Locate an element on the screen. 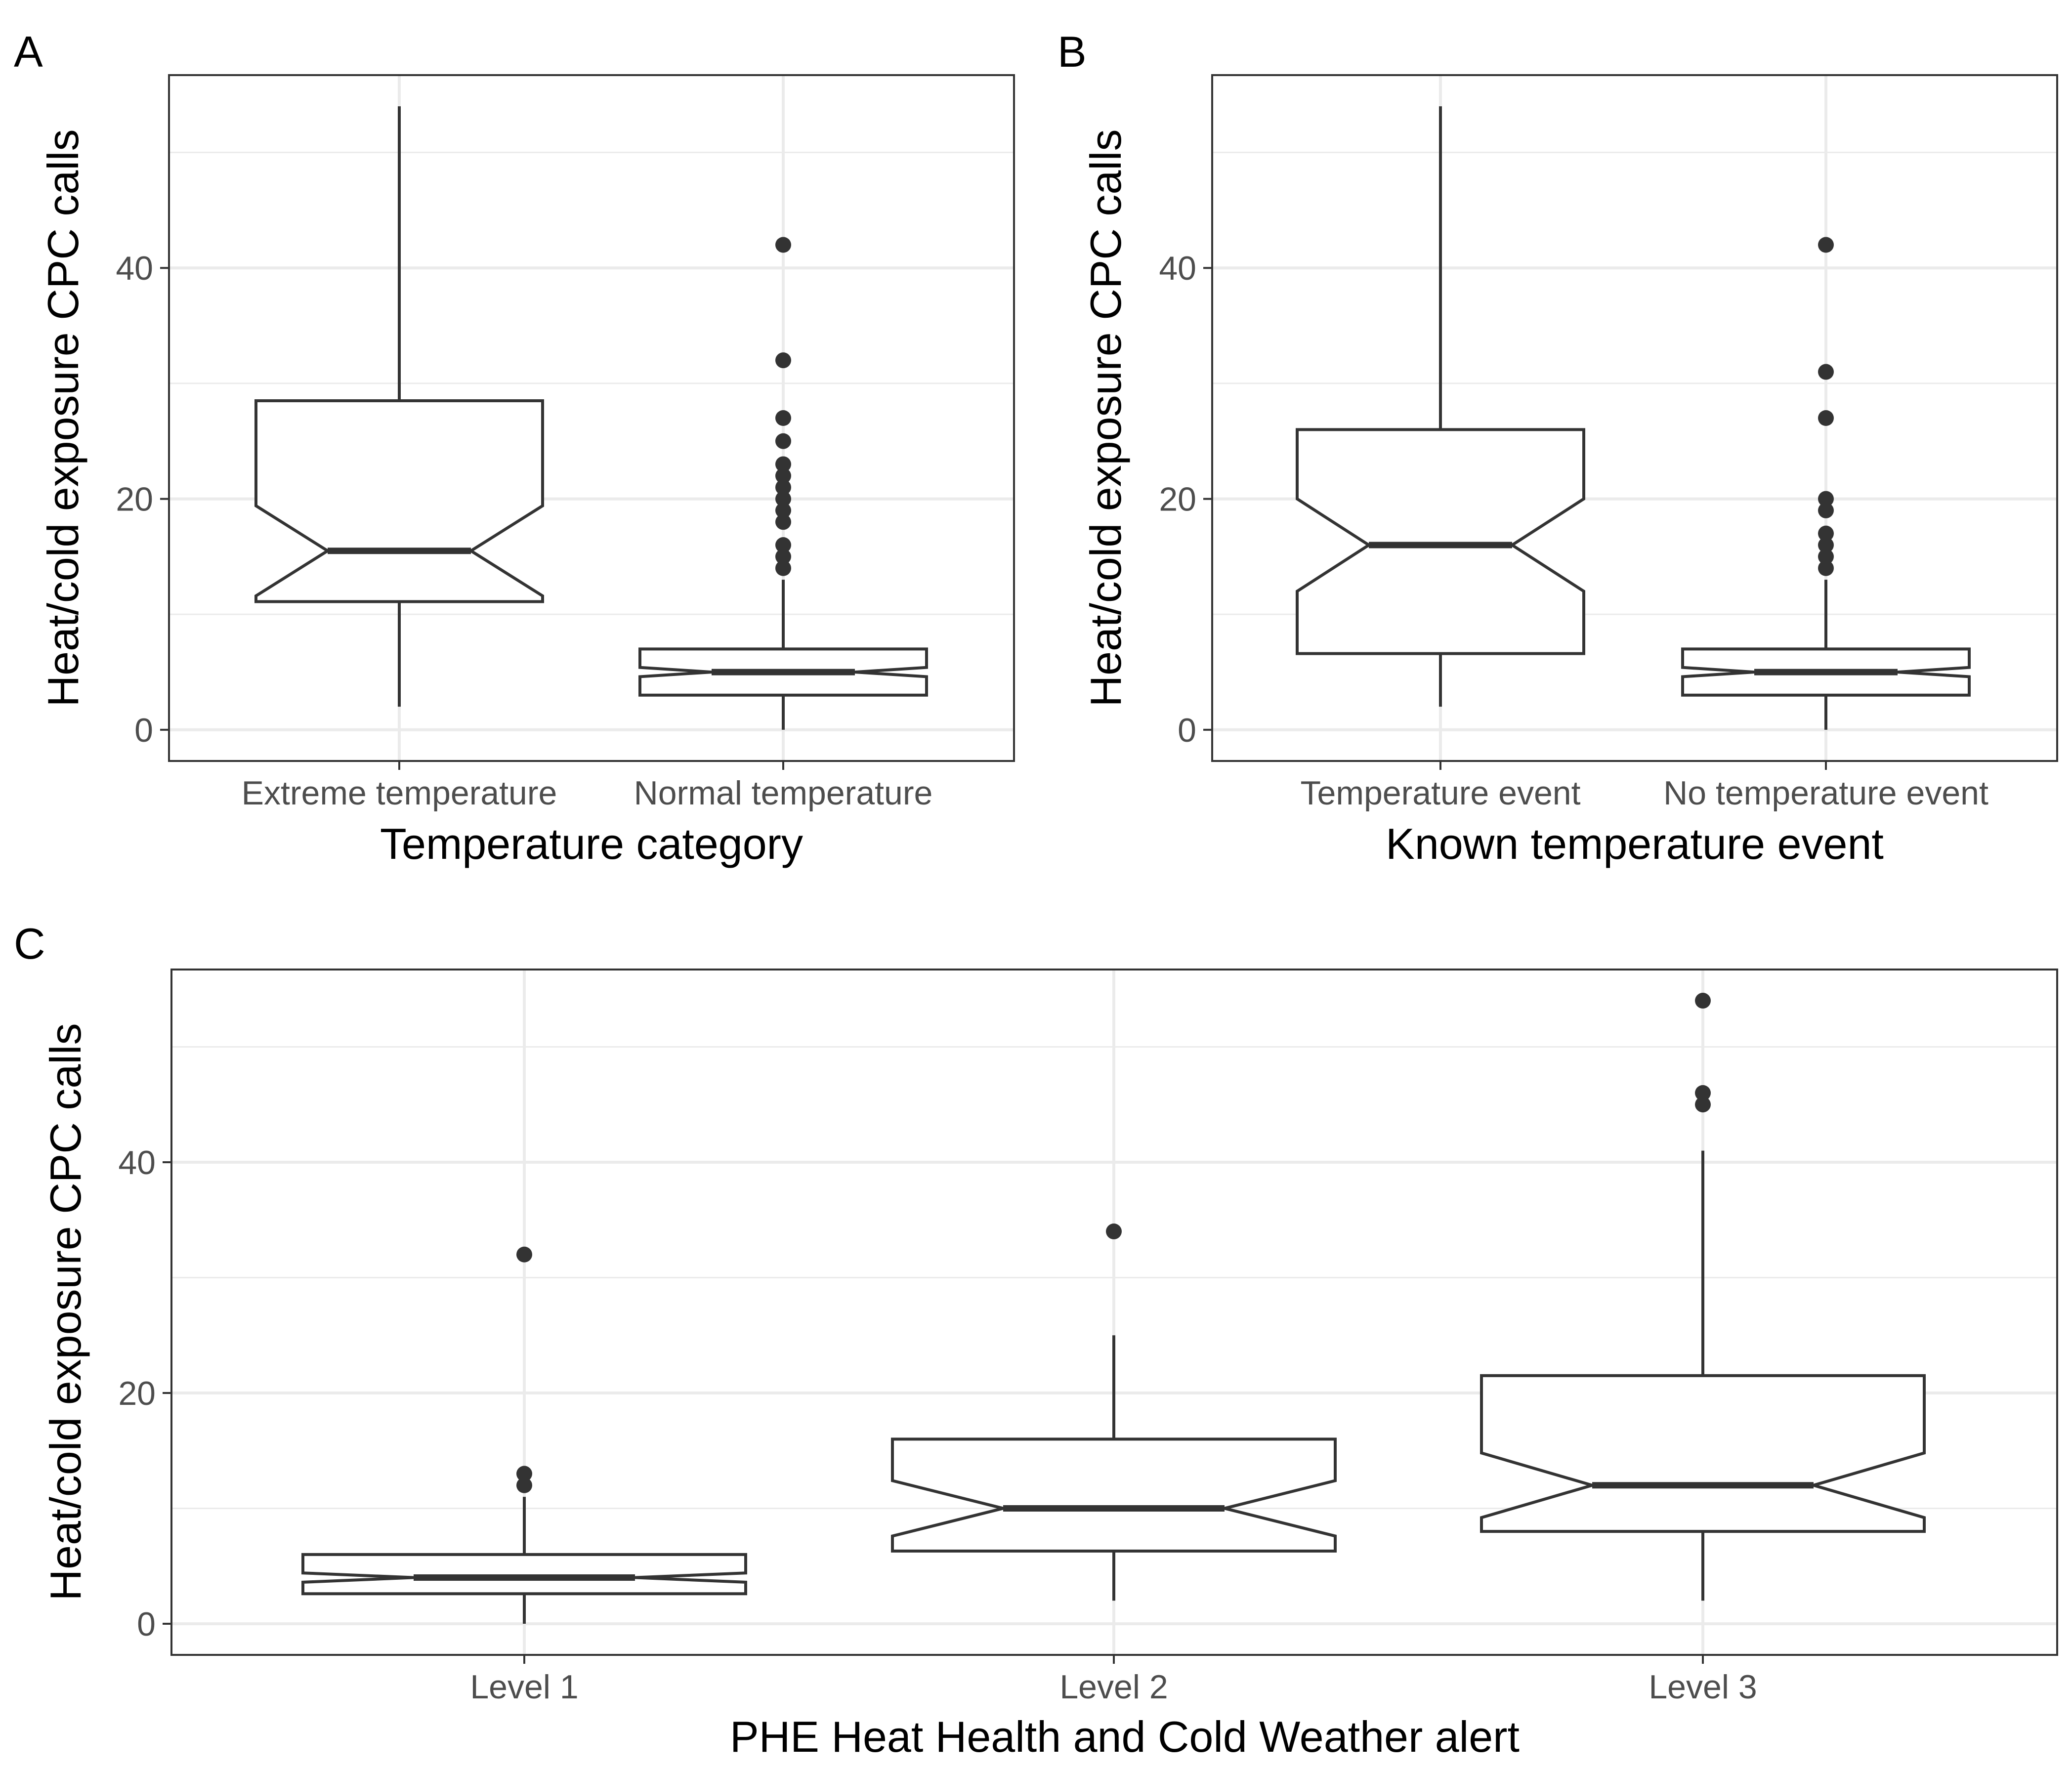  x-tick-label: No temperature event is located at coordinates (1826, 793).